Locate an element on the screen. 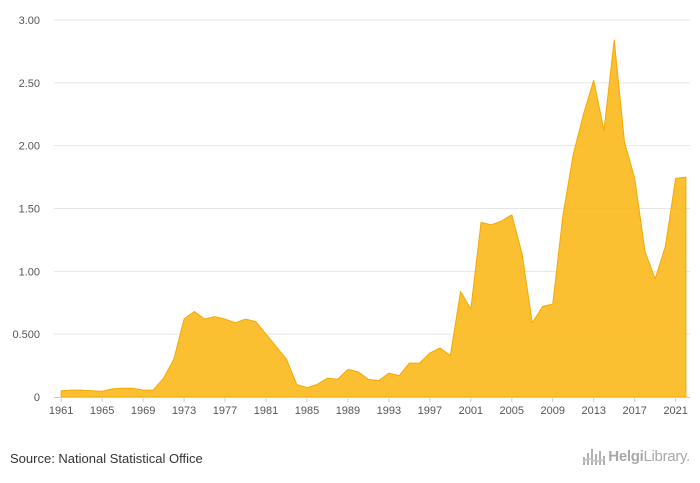 This screenshot has width=700, height=483. logo-wordmark: HelgiLibrary. is located at coordinates (649, 456).